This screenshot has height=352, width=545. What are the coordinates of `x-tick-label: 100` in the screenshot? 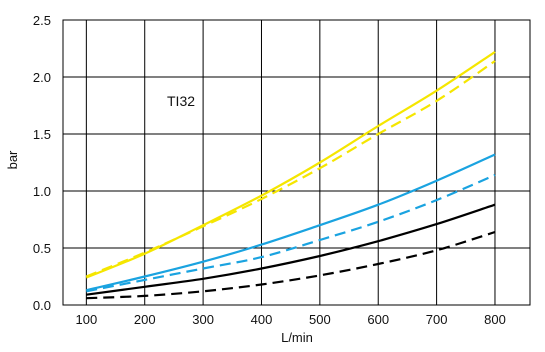 It's located at (86, 319).